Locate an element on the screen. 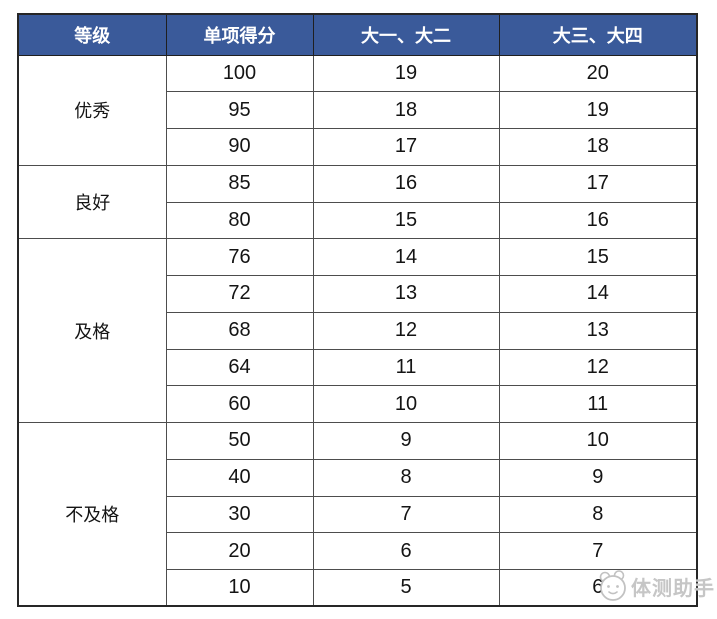  score-cell: 30 is located at coordinates (239, 514).